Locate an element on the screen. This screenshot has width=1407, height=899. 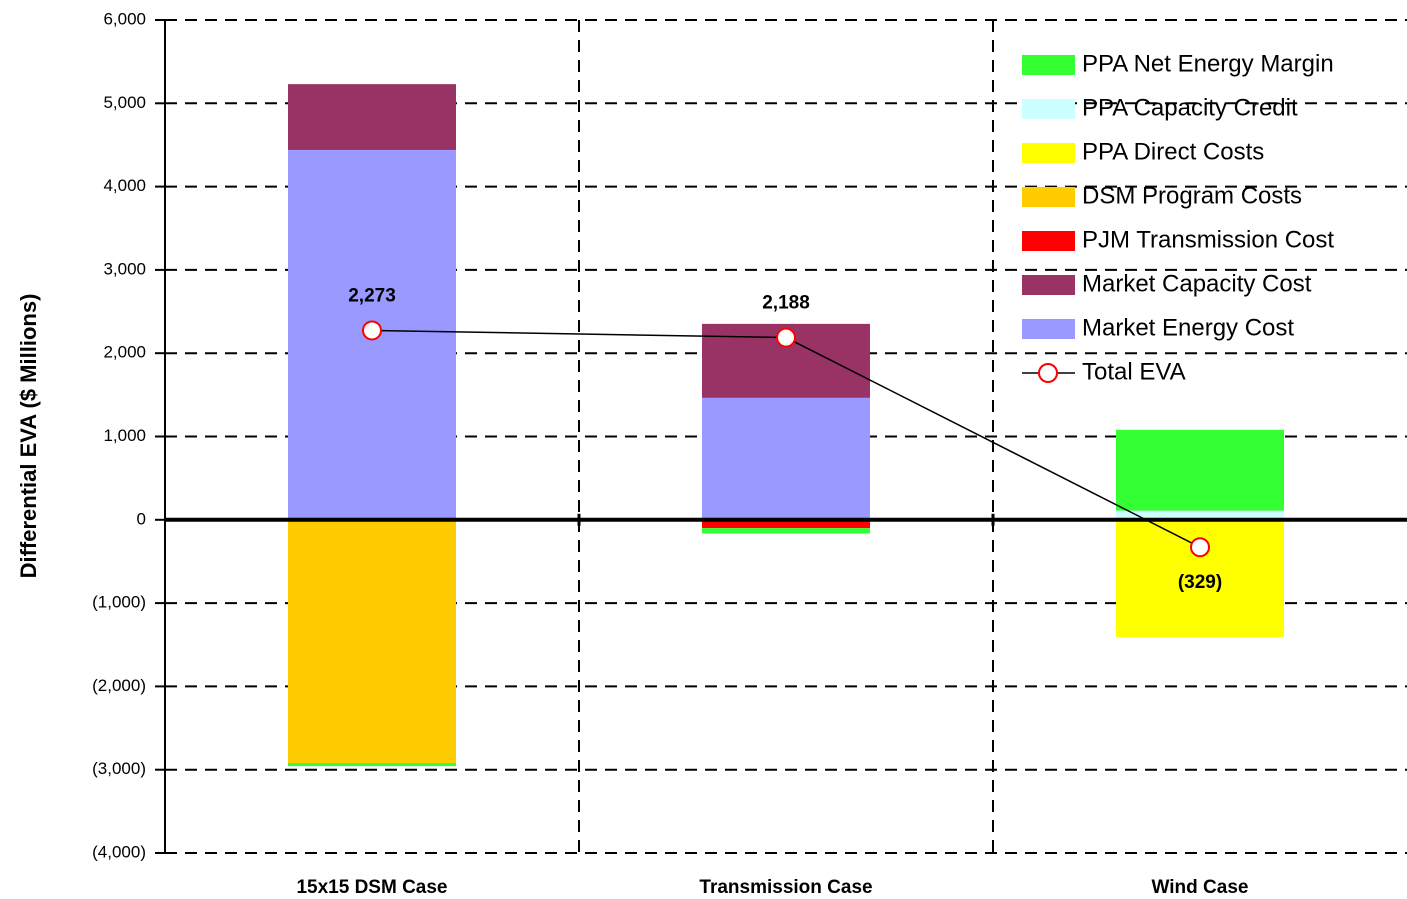
legend-label: DSM Program Costs is located at coordinates (1192, 195).